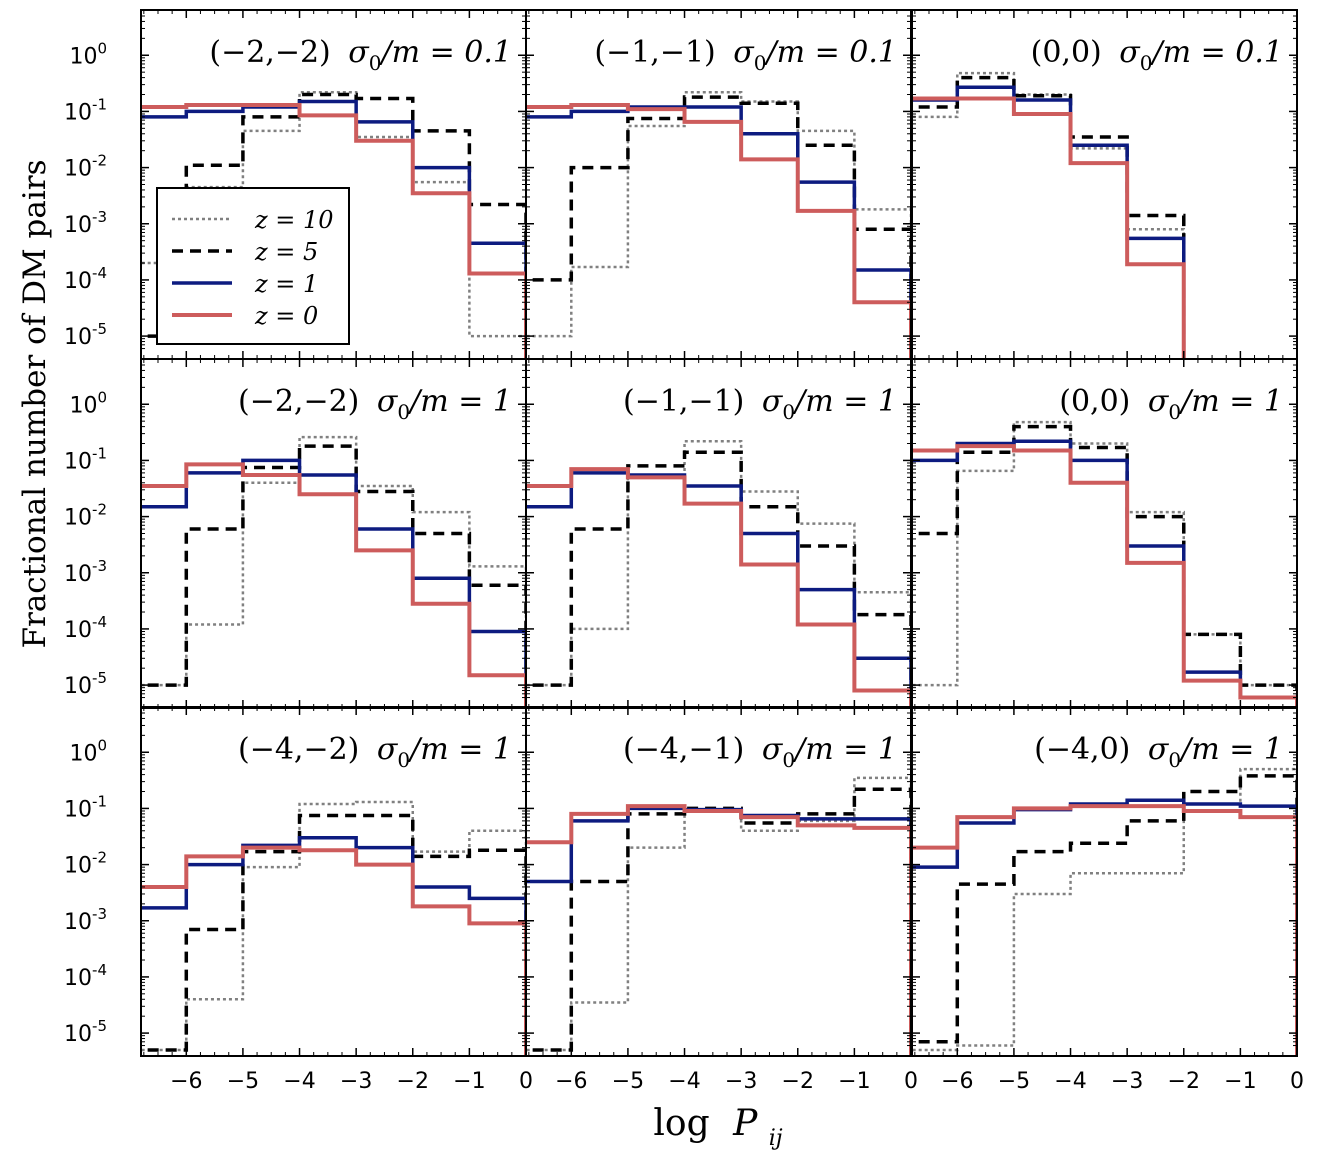 Image resolution: width=1320 pixels, height=1166 pixels. Describe the element at coordinates (745, 1123) in the screenshot. I see `x-axis-label-var: P` at that location.